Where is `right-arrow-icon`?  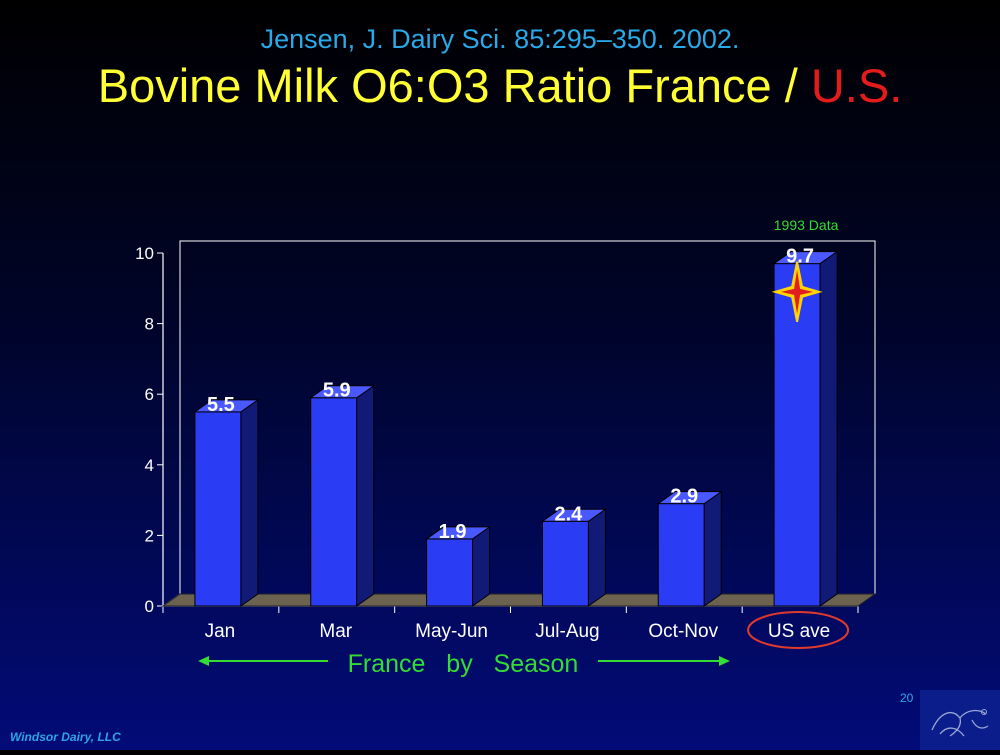
right-arrow-icon is located at coordinates (724, 661).